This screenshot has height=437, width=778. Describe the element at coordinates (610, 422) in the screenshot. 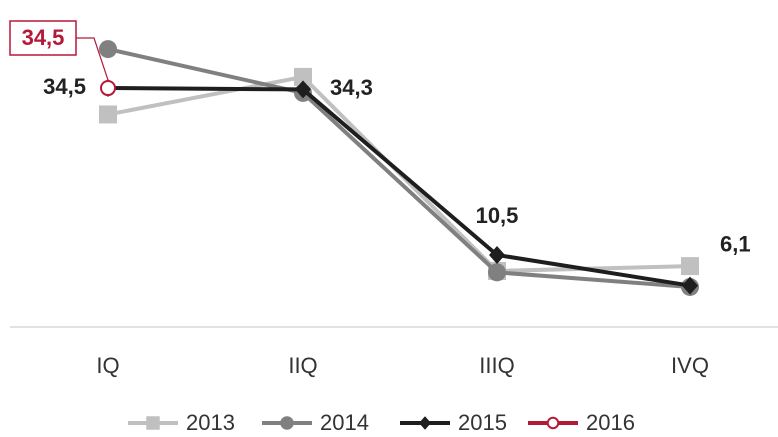

I see `legend-label: 2016` at that location.